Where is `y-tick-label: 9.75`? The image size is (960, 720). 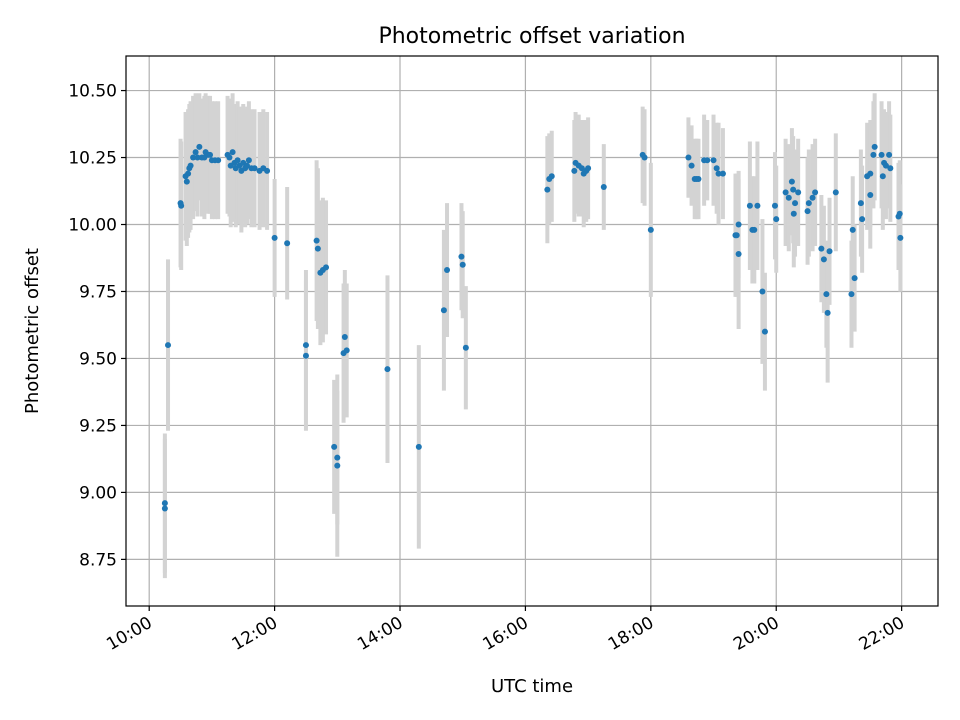
y-tick-label: 9.75 is located at coordinates (98, 292).